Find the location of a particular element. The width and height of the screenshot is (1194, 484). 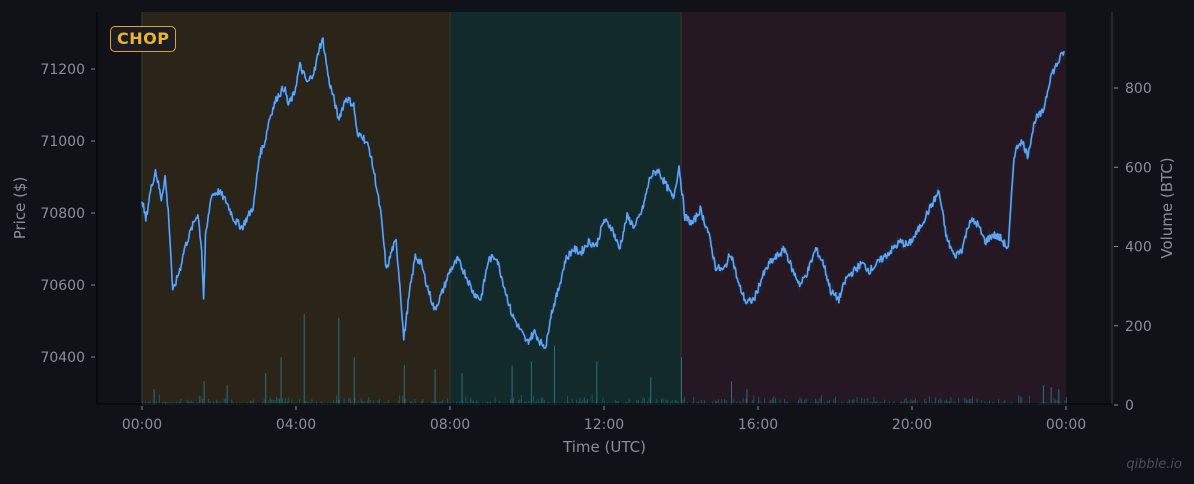

regime-badge: CHOP is located at coordinates (143, 39).